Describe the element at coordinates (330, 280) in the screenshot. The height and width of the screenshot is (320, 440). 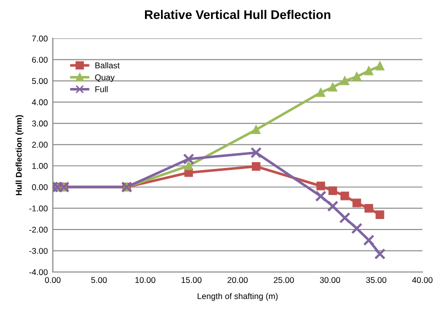
I see `x-tick-label: 30.00` at that location.